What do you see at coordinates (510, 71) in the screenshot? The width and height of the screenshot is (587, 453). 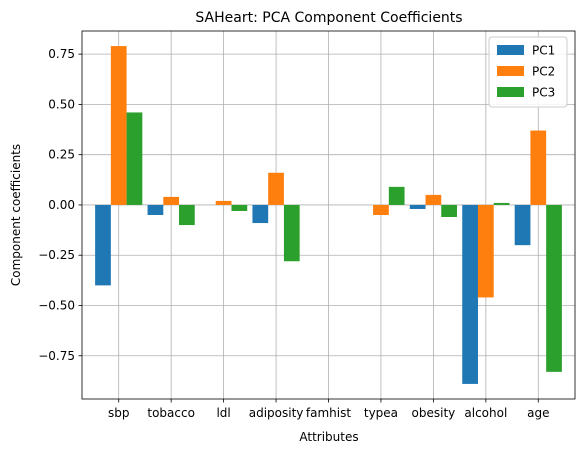 I see `legend-swatch-pc2` at bounding box center [510, 71].